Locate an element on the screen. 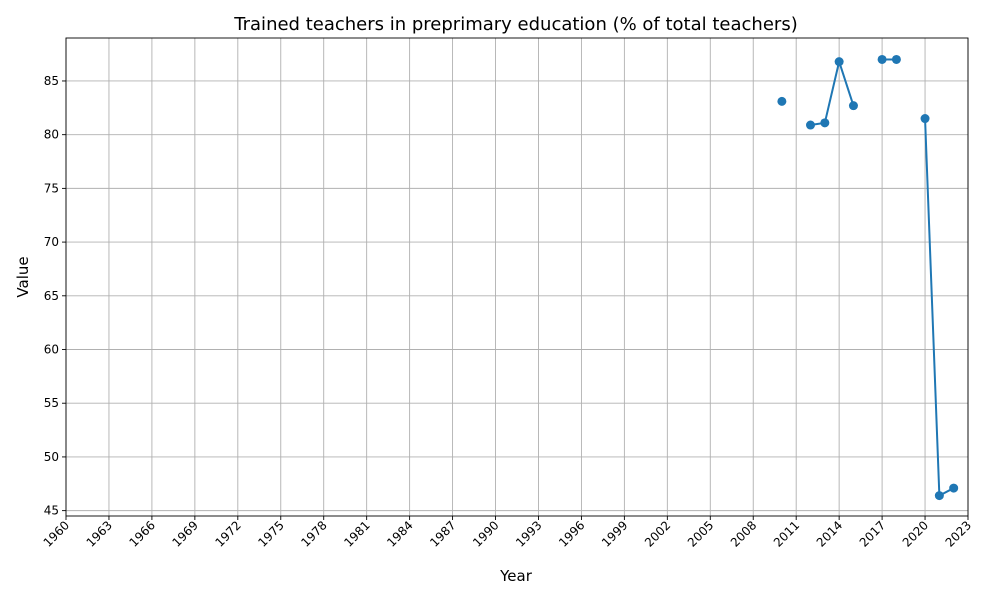 The image size is (1000, 600). x-tick-label: 2017 is located at coordinates (872, 533).